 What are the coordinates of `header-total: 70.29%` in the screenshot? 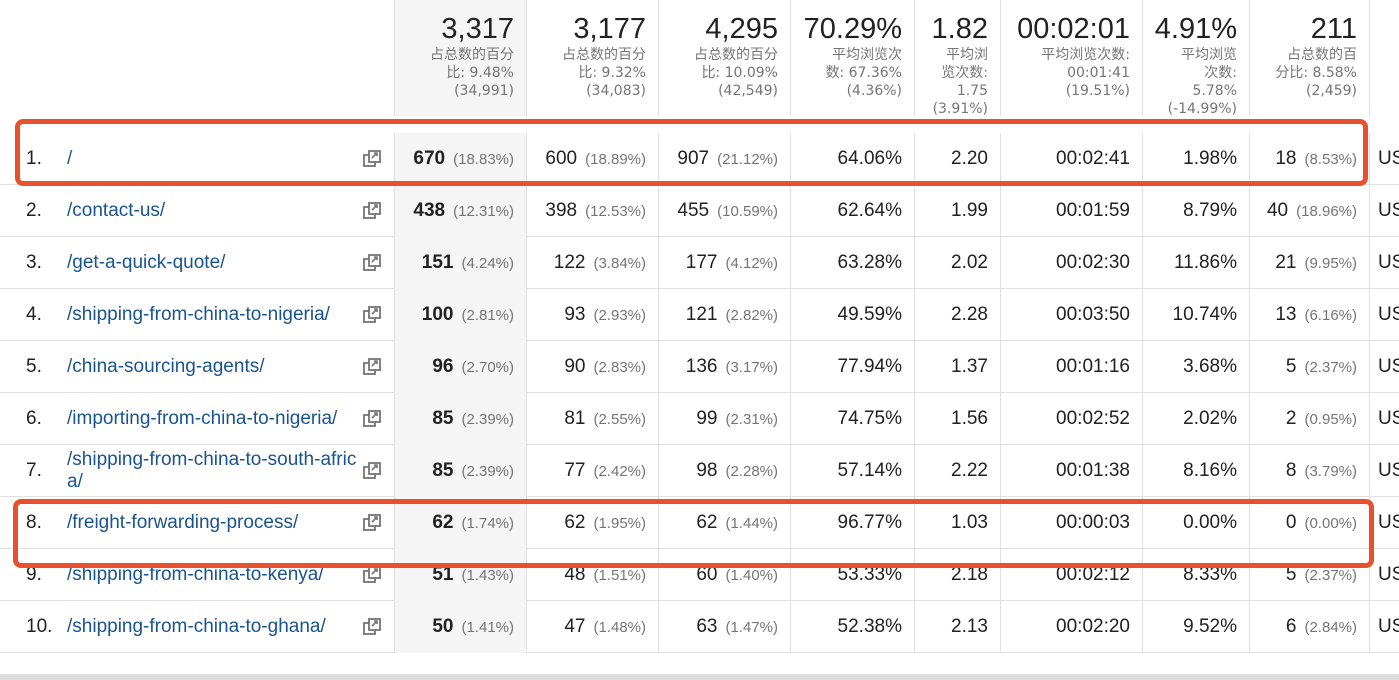 It's located at (852, 29).